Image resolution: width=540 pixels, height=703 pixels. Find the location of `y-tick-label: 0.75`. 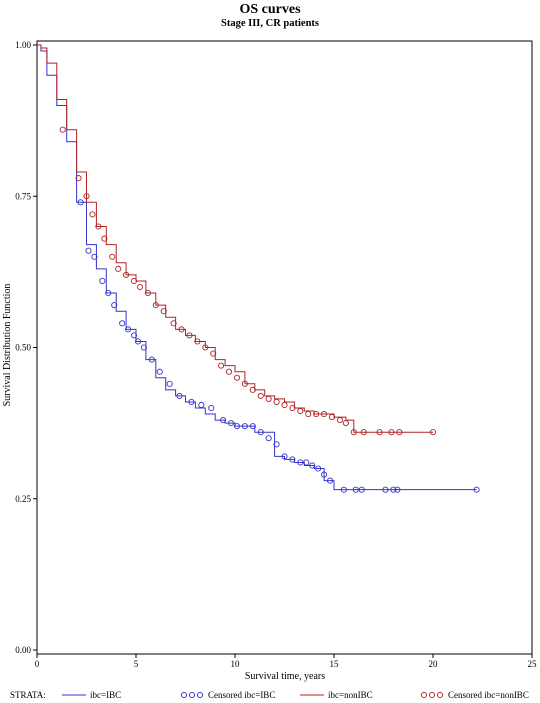

y-tick-label: 0.75 is located at coordinates (23, 196).